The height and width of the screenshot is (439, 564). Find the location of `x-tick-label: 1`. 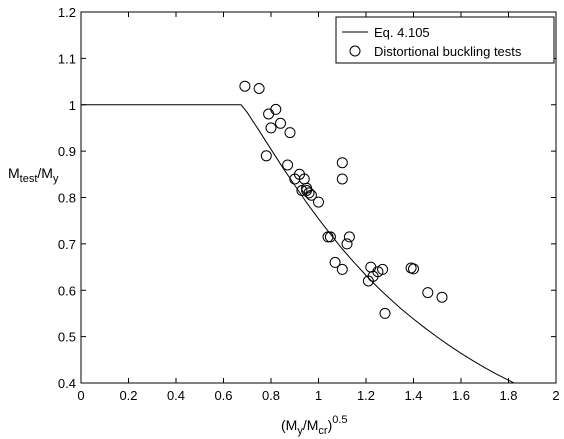

x-tick-label: 1 is located at coordinates (318, 395).